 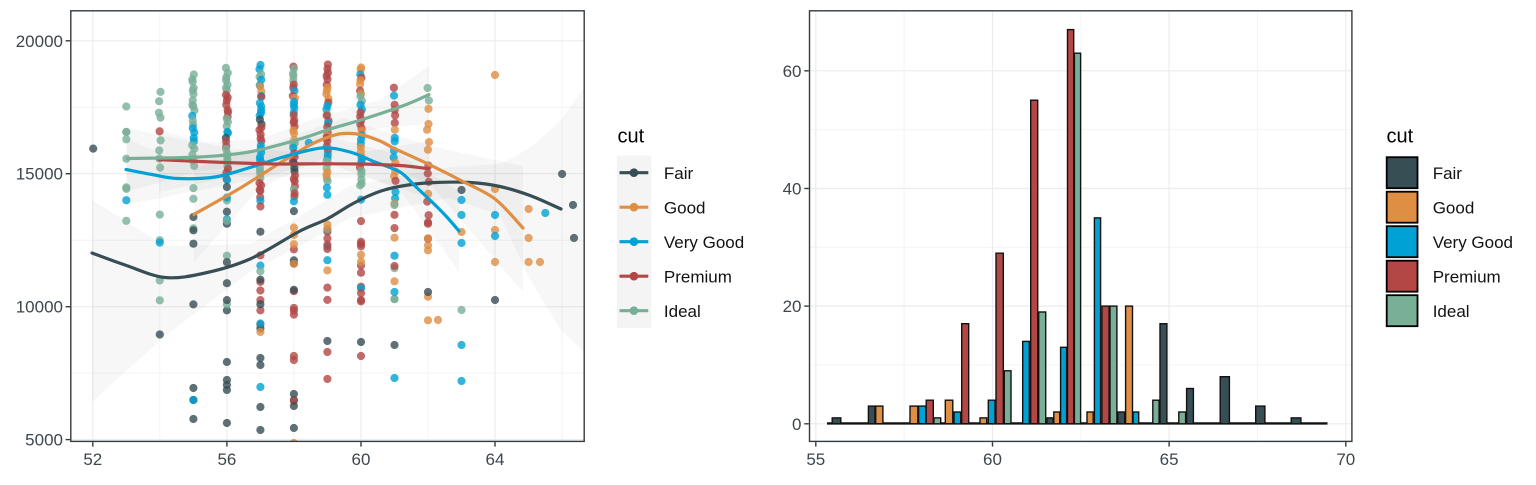 I want to click on svg-text: 65, so click(x=1169, y=459).